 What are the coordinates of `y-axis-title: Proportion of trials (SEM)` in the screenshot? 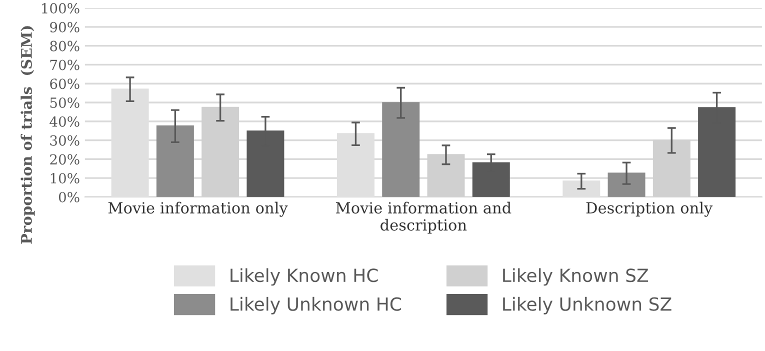 It's located at (27, 135).